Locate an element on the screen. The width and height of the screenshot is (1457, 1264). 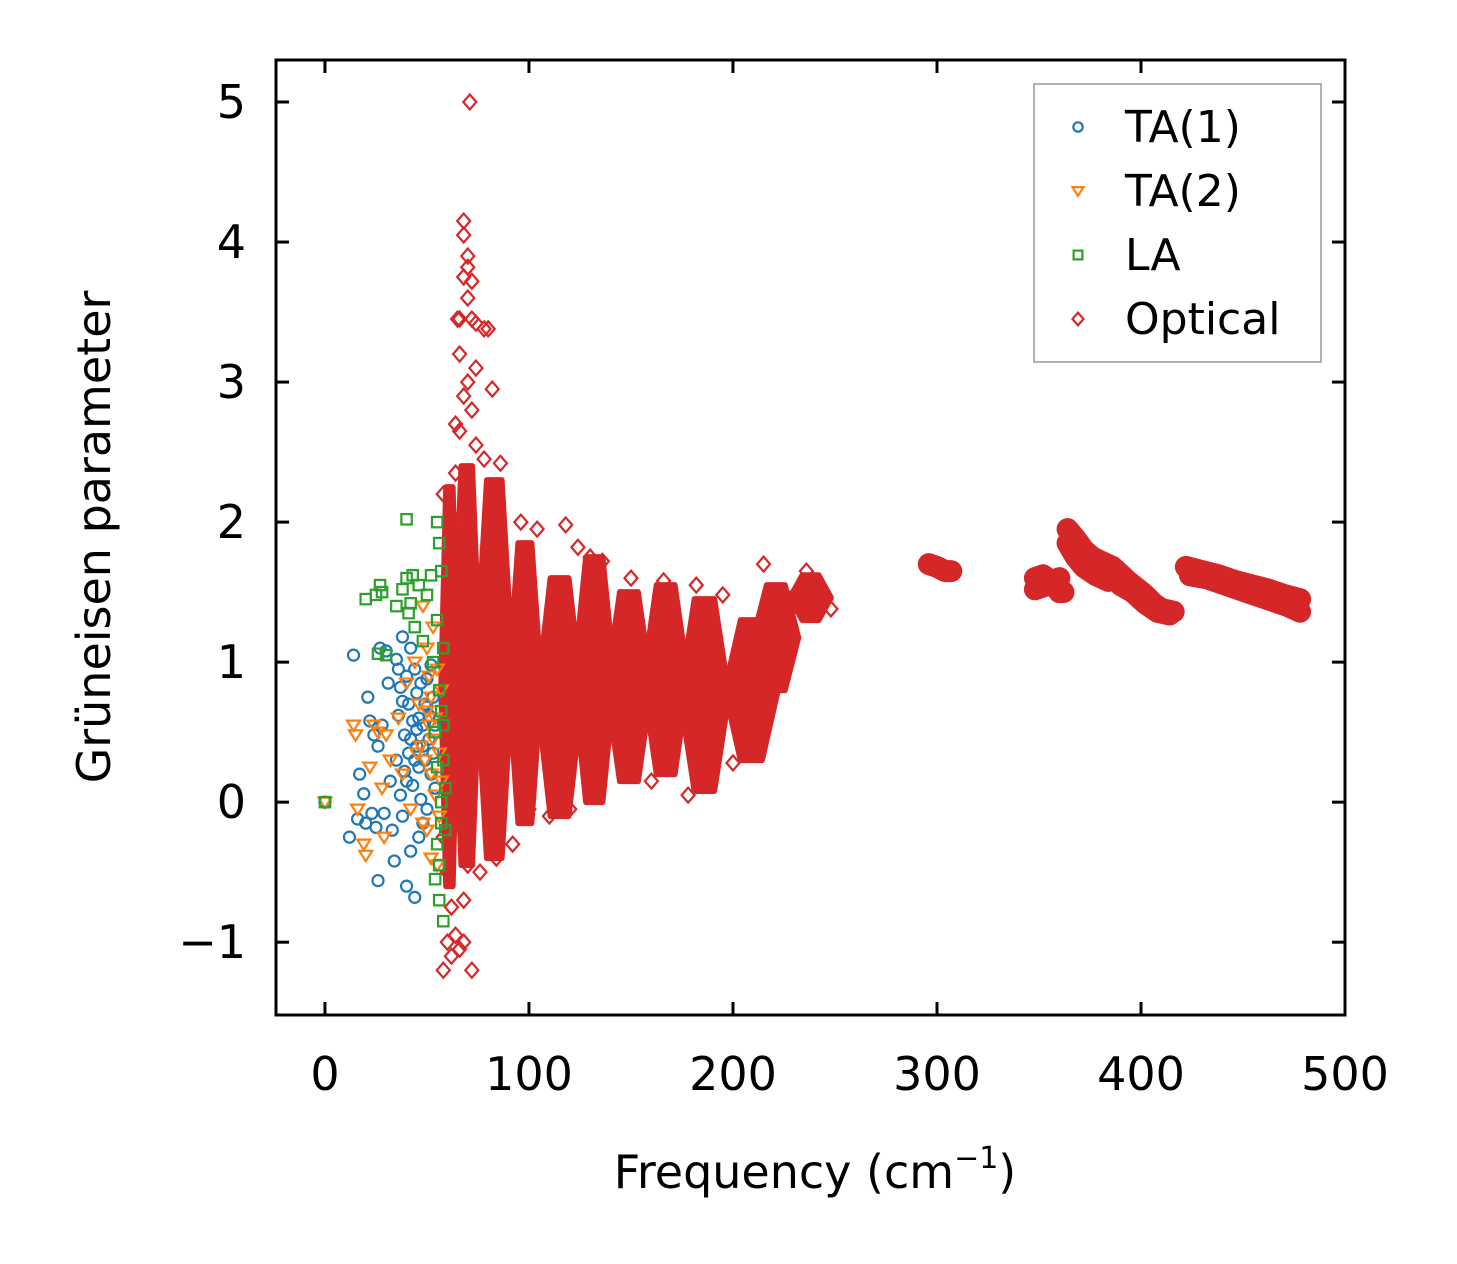
x-tick-label-300: 300 is located at coordinates (937, 1074).